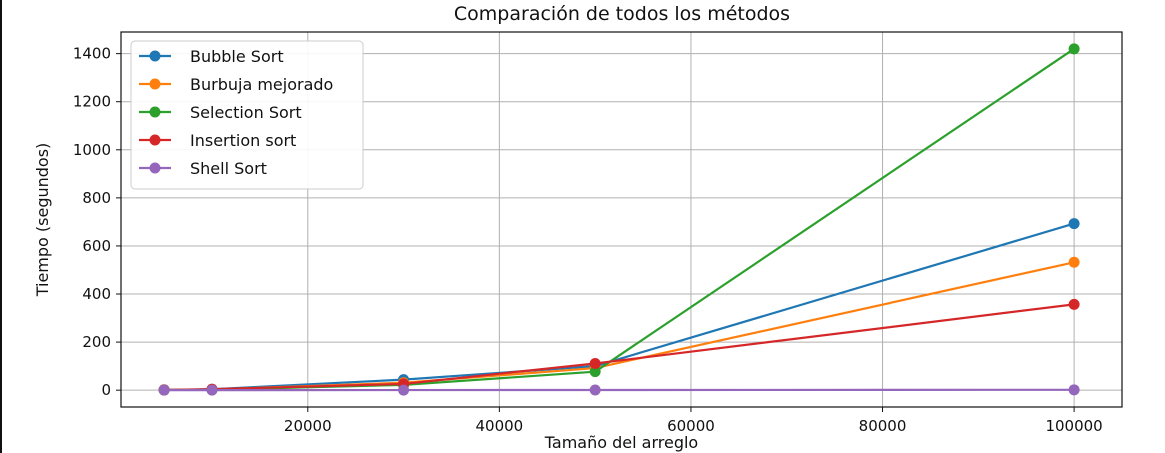  What do you see at coordinates (500, 426) in the screenshot?
I see `x-tick-label: 40000` at bounding box center [500, 426].